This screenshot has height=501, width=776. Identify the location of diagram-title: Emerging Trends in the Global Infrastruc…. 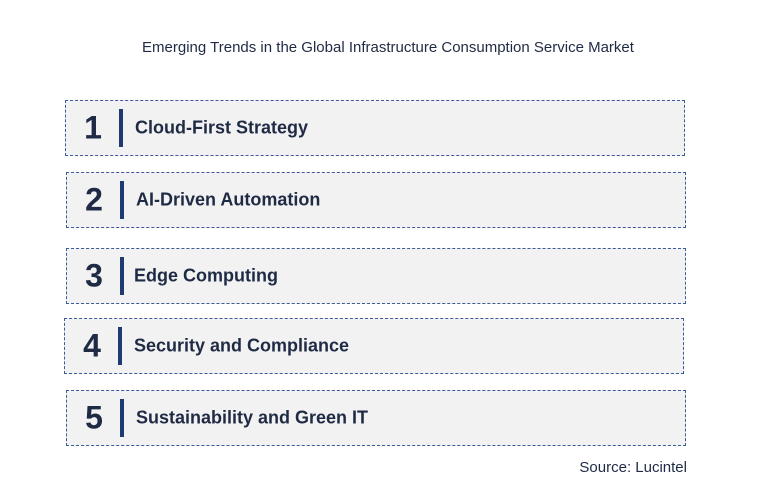
(388, 47).